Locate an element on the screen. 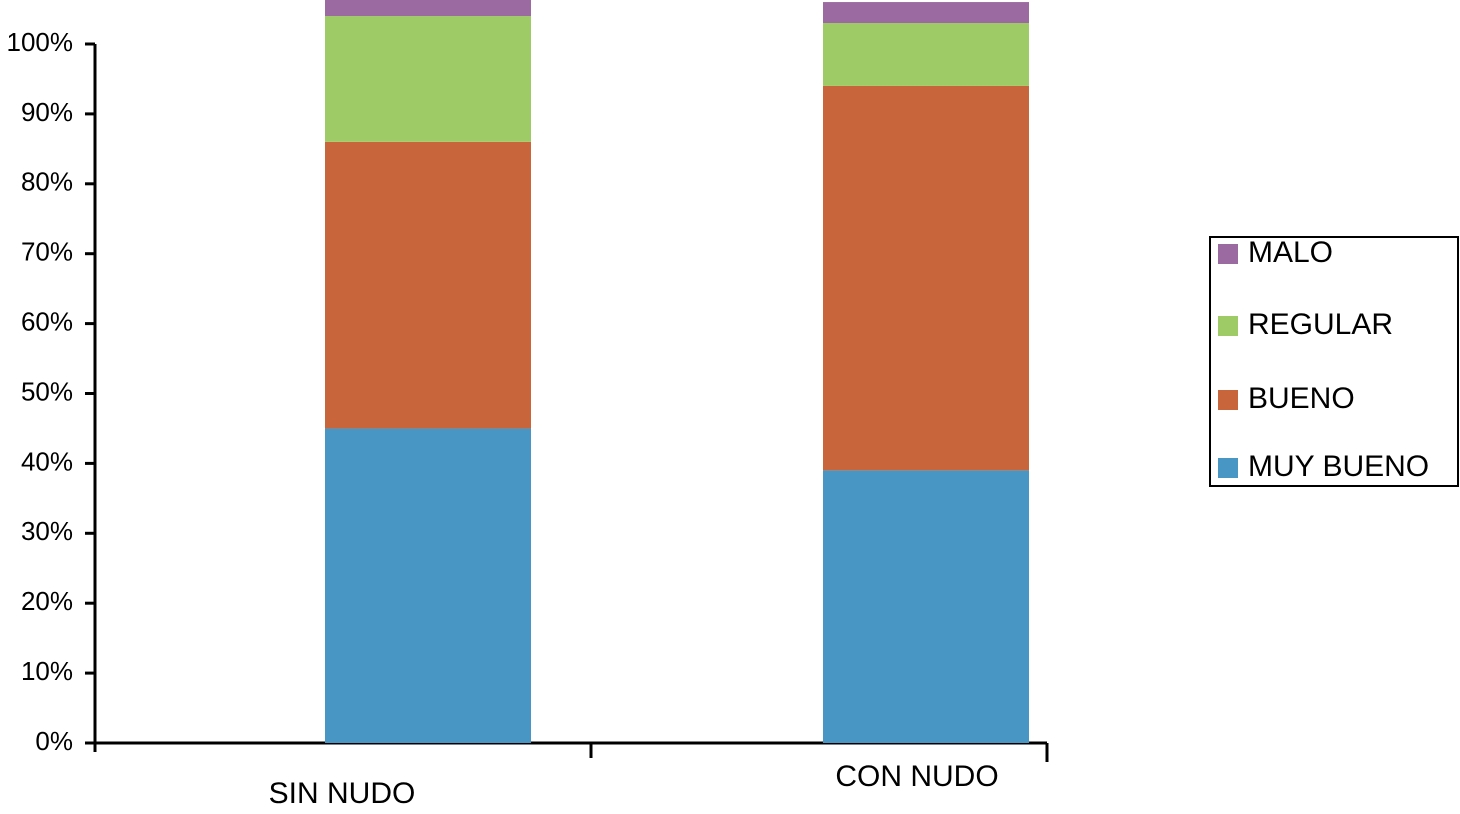 The width and height of the screenshot is (1460, 814). y-tick-label: 70% is located at coordinates (47, 252).